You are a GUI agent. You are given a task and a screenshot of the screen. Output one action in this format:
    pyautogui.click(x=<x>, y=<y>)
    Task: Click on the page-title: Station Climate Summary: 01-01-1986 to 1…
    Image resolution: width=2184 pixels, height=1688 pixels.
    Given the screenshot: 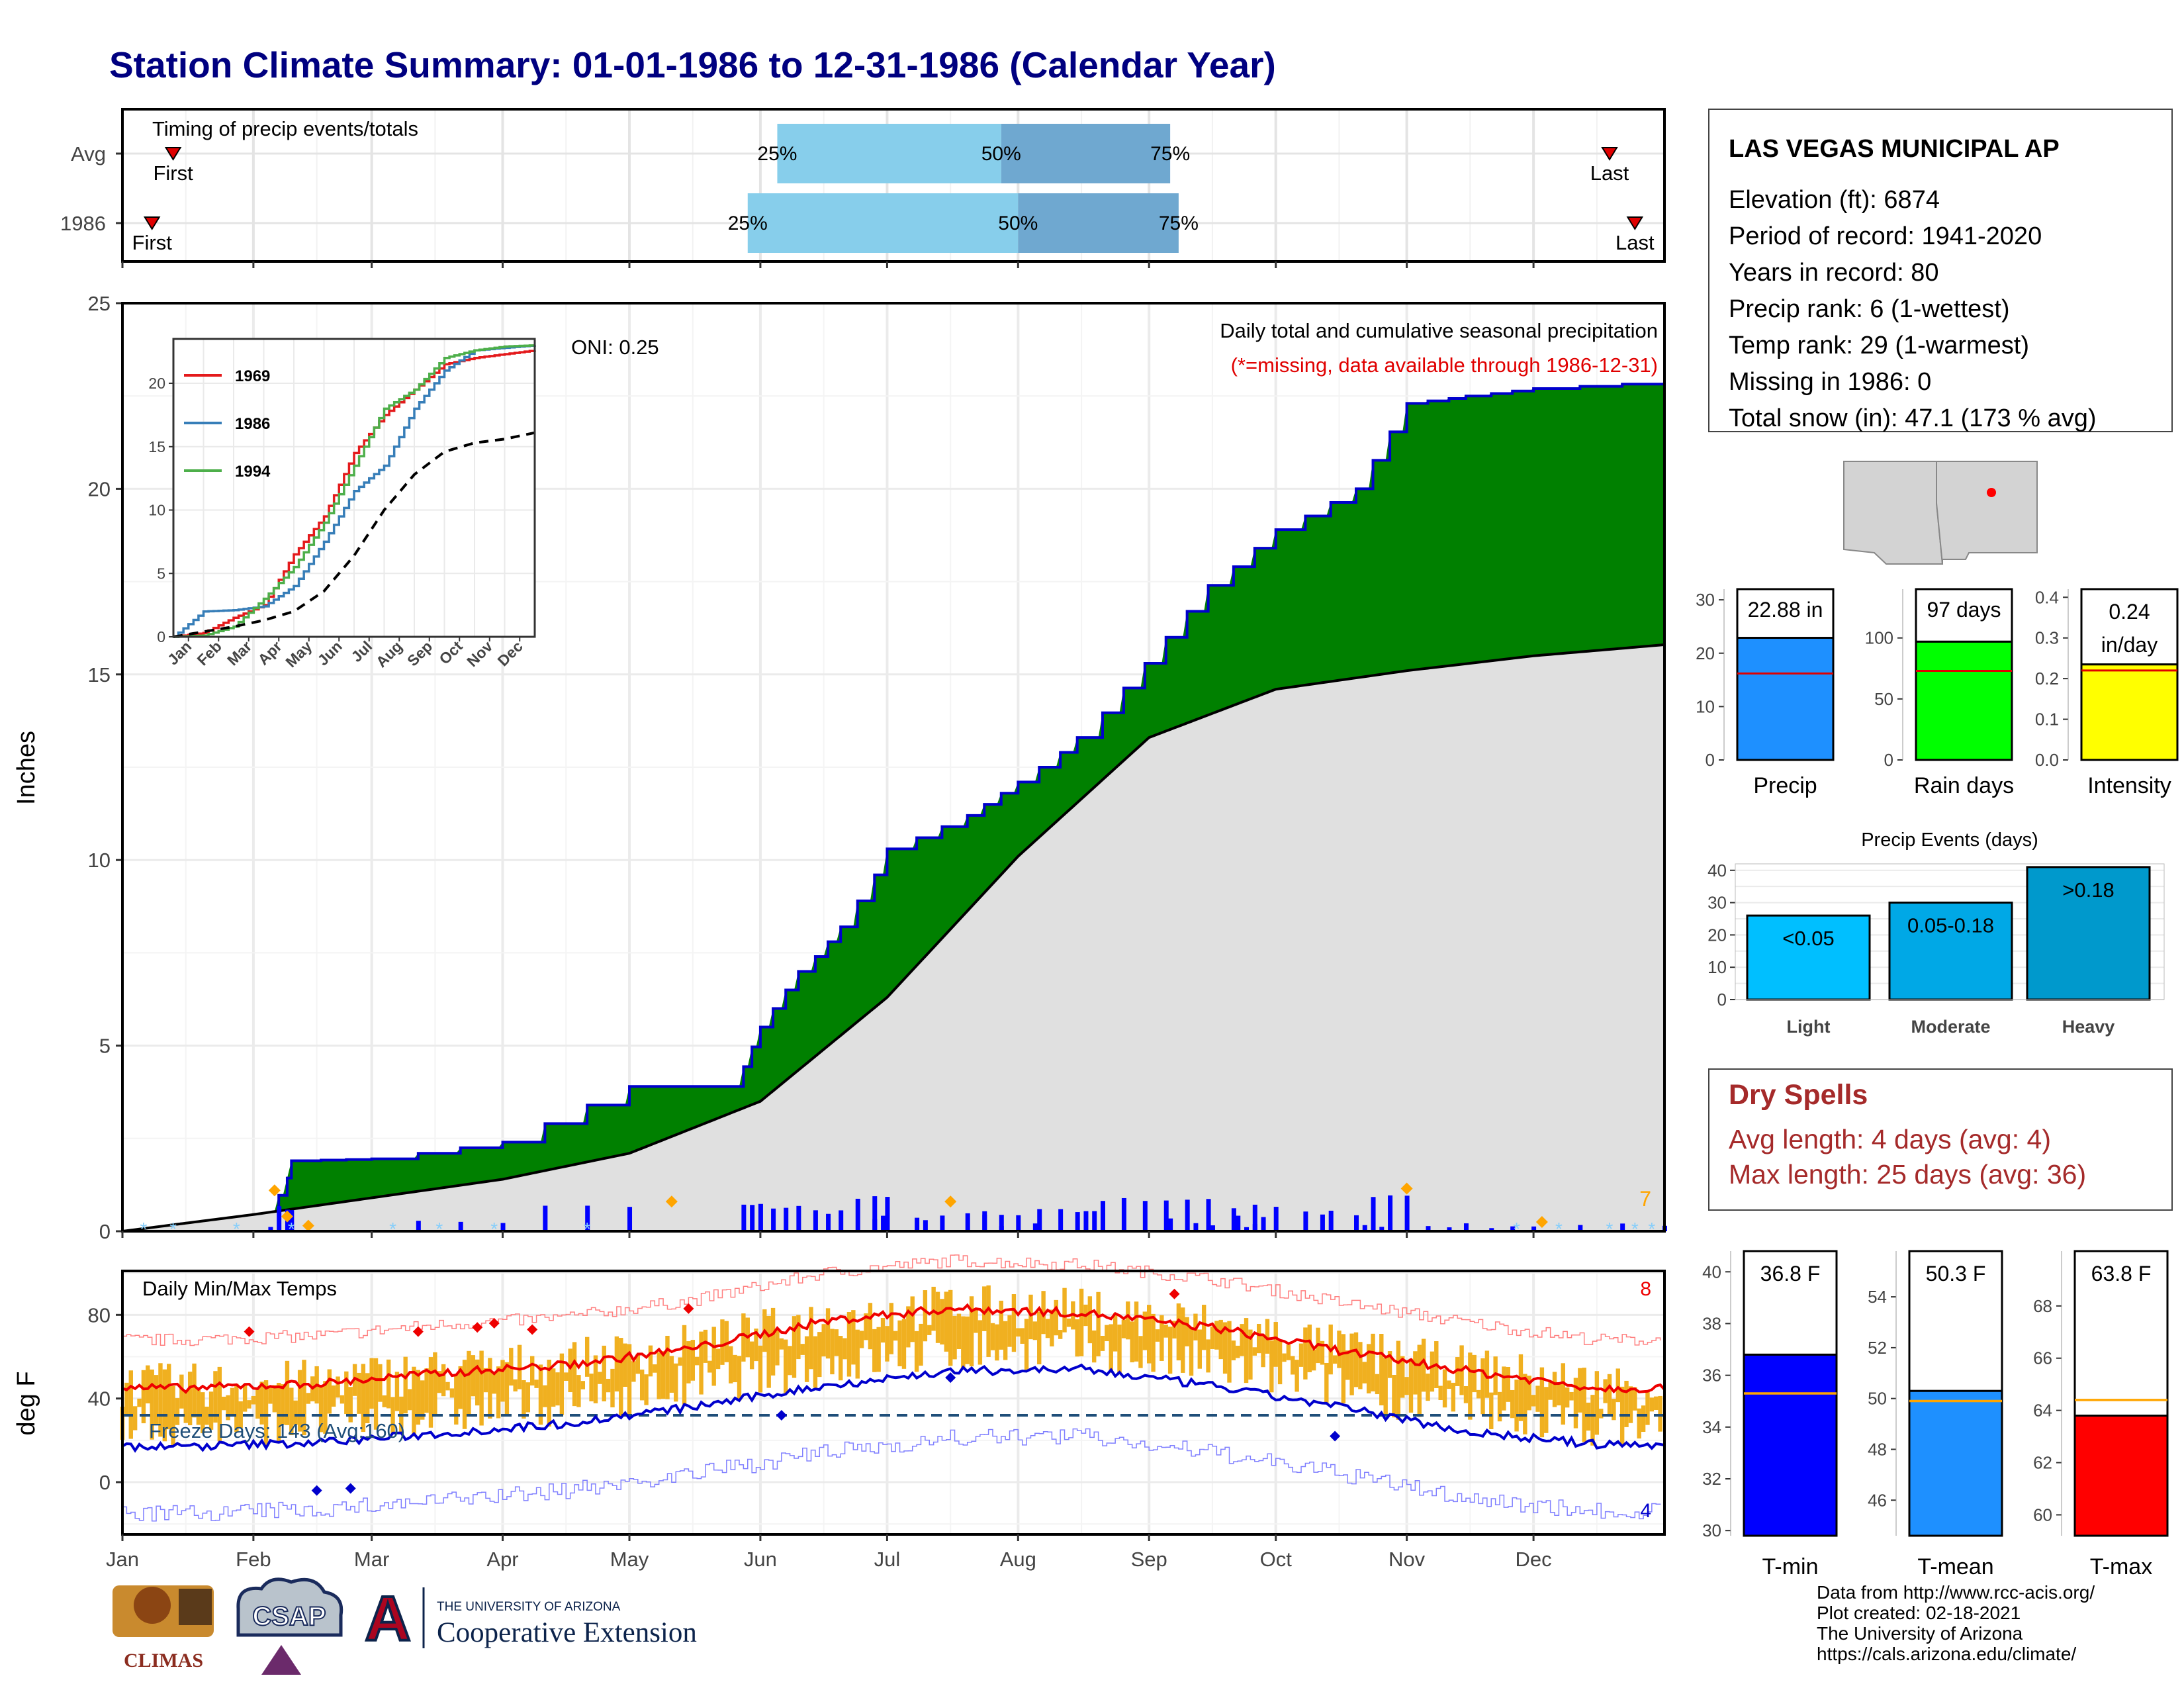 What is the action you would take?
    pyautogui.click(x=692, y=64)
    